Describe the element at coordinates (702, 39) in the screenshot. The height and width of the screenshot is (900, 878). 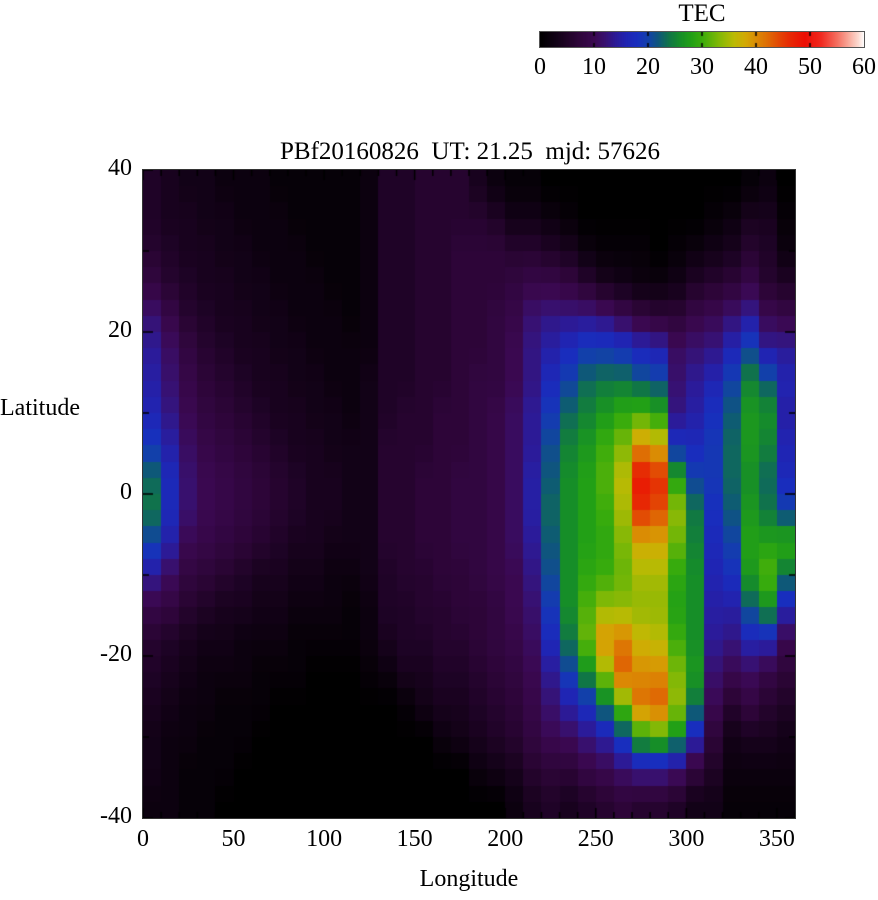
I see `colorbar-gradient` at that location.